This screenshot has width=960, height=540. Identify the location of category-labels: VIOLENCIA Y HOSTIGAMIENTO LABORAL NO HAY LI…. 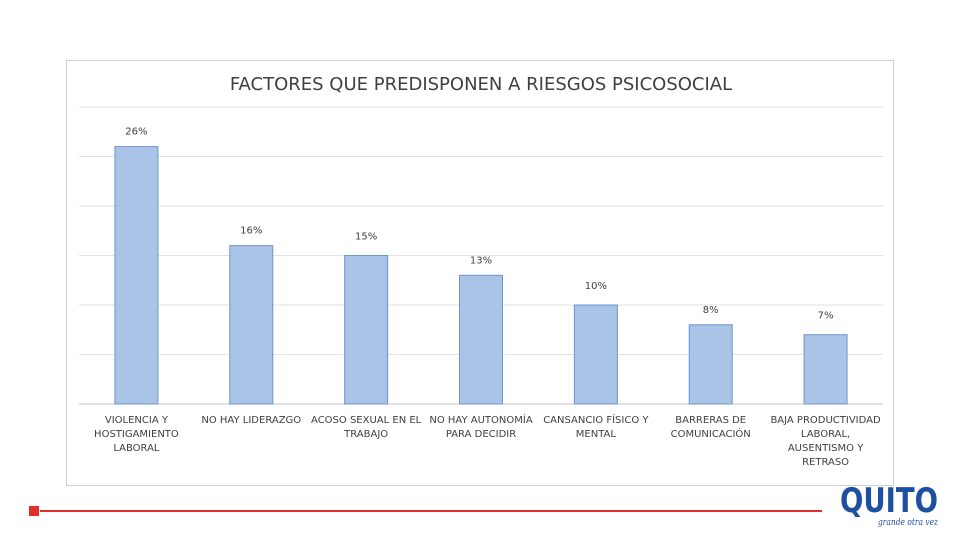
(487, 440).